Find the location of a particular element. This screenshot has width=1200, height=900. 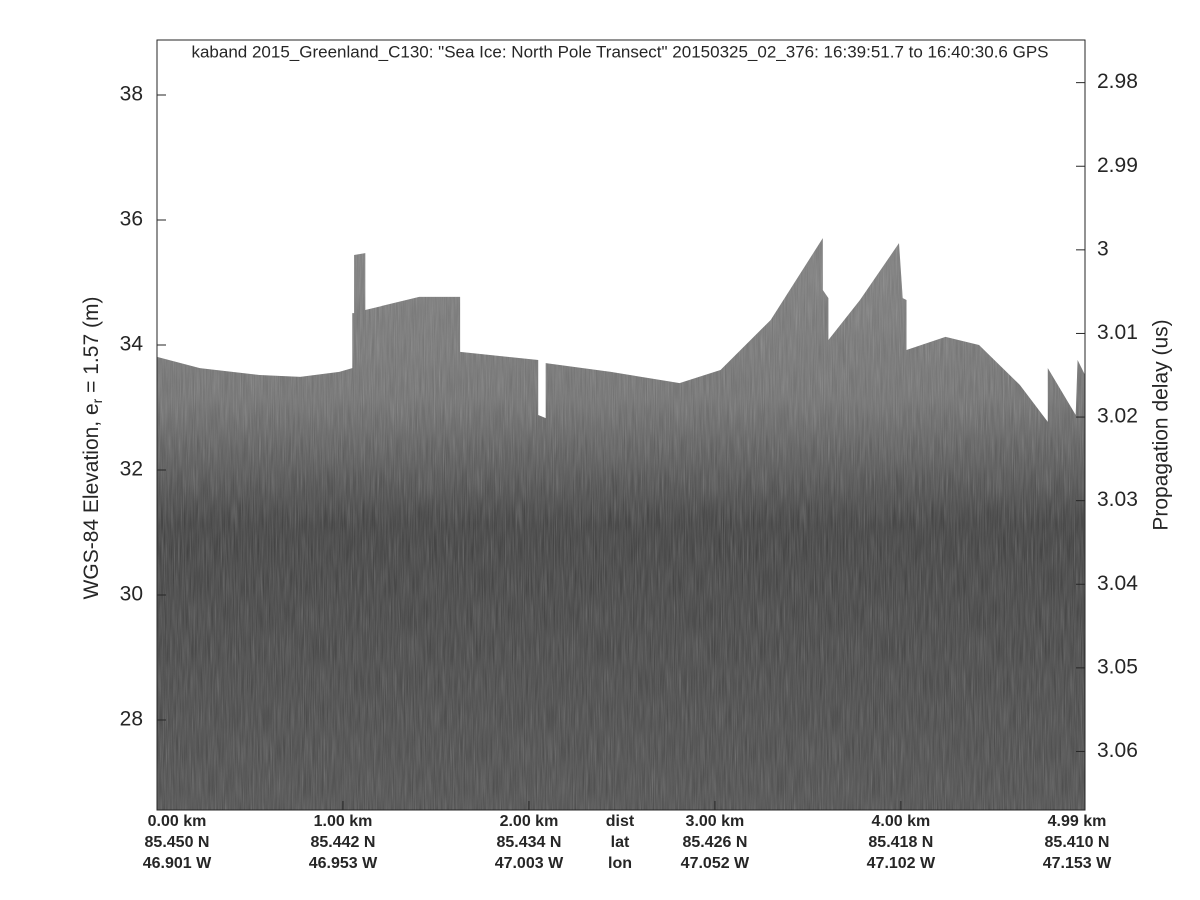

y2-tick-label: 3 is located at coordinates (1103, 248).